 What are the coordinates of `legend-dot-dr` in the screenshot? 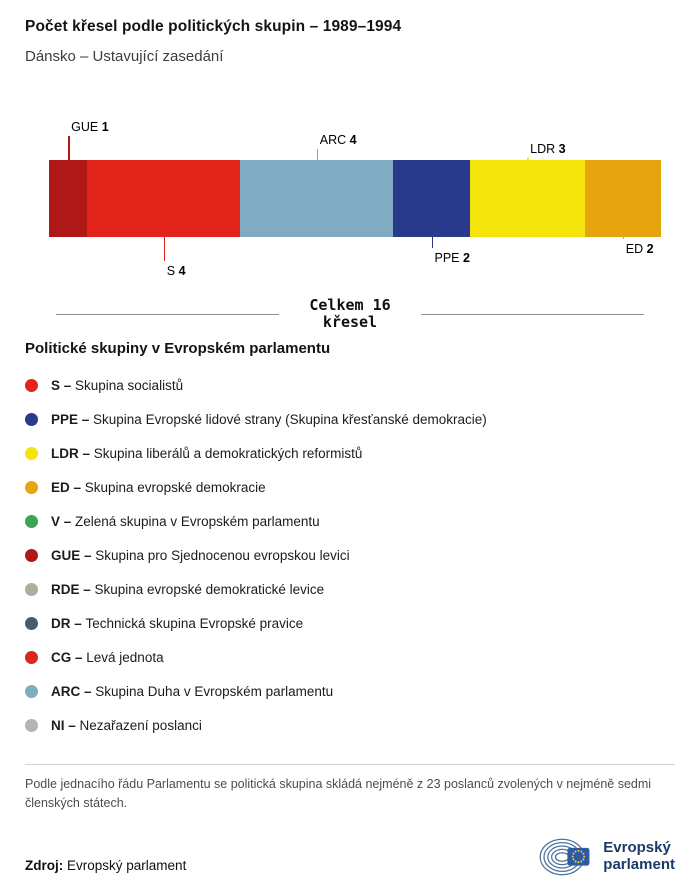 It's located at (31, 623).